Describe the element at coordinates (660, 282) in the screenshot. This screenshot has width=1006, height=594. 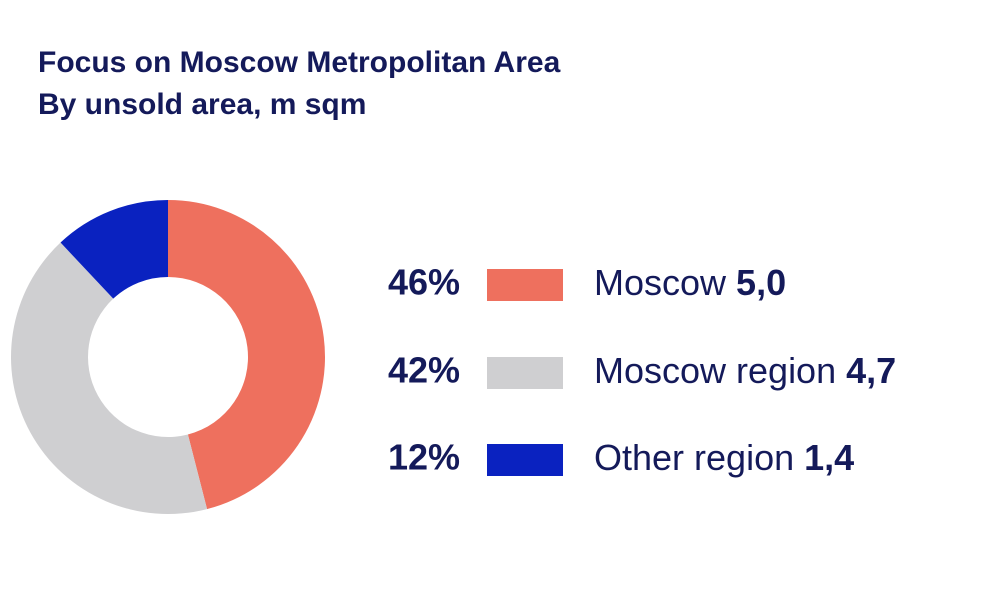
I see `legend-name: Moscow` at that location.